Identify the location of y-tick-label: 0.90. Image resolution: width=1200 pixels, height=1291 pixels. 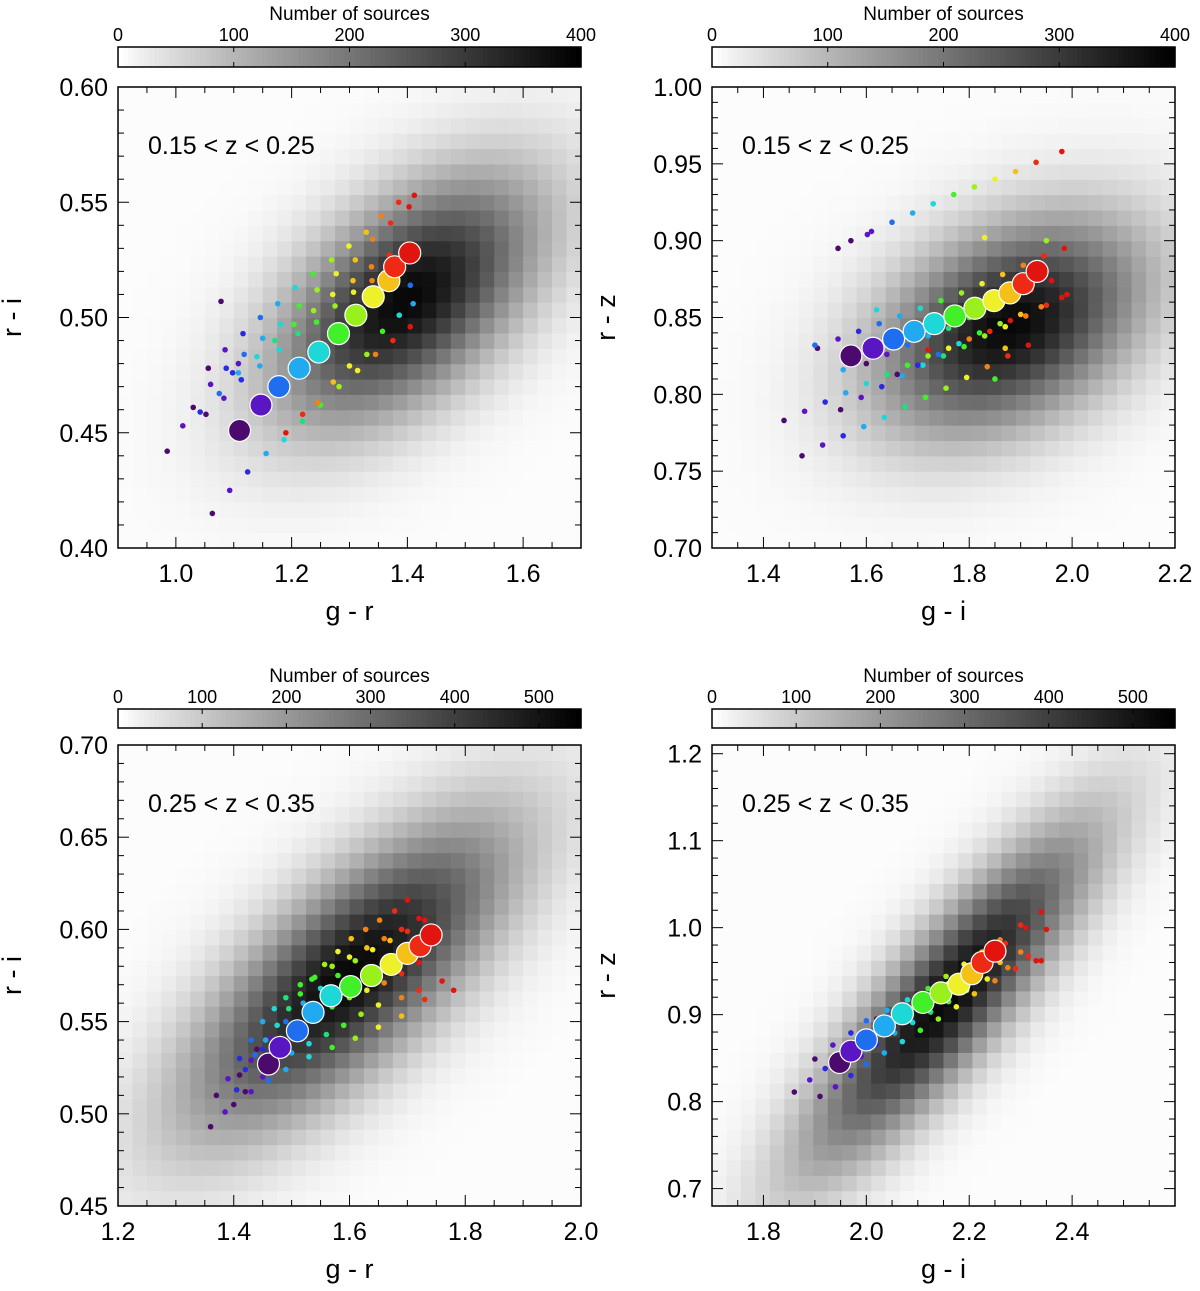
(677, 242).